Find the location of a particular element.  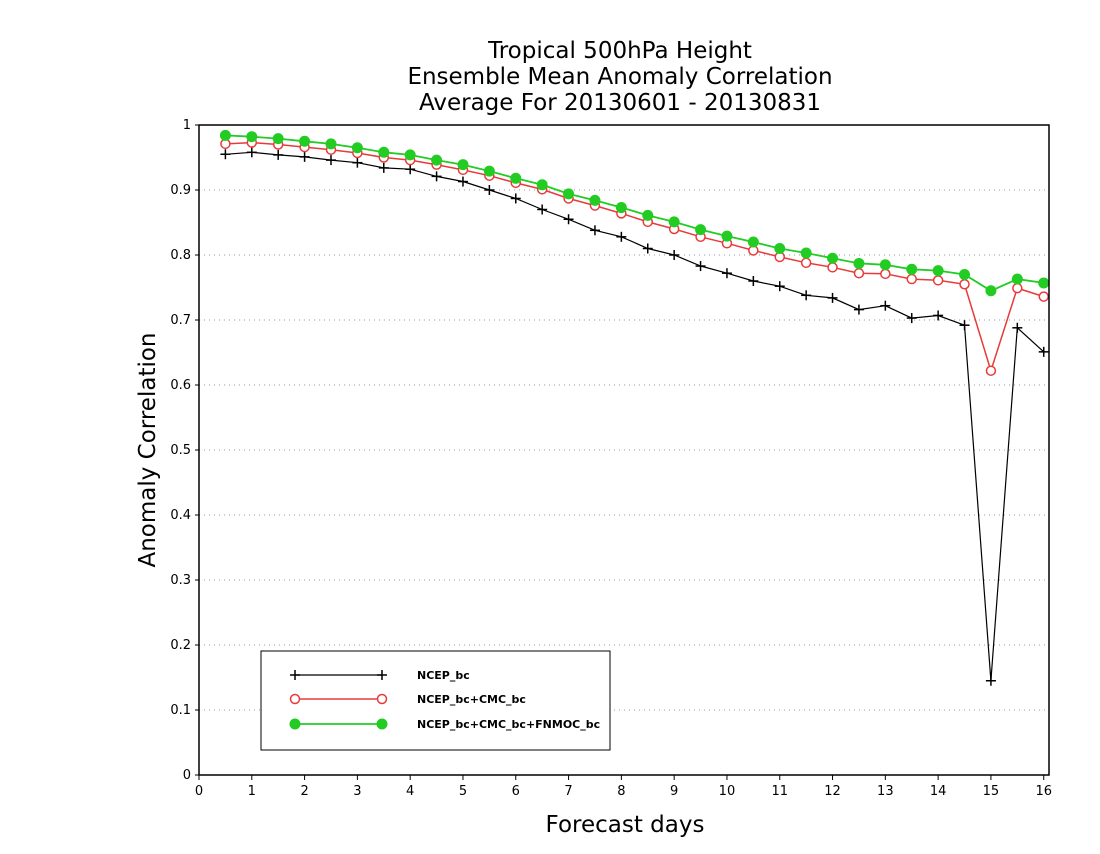

series-line-ncep-cmc-fnmoc is located at coordinates (634, 213).